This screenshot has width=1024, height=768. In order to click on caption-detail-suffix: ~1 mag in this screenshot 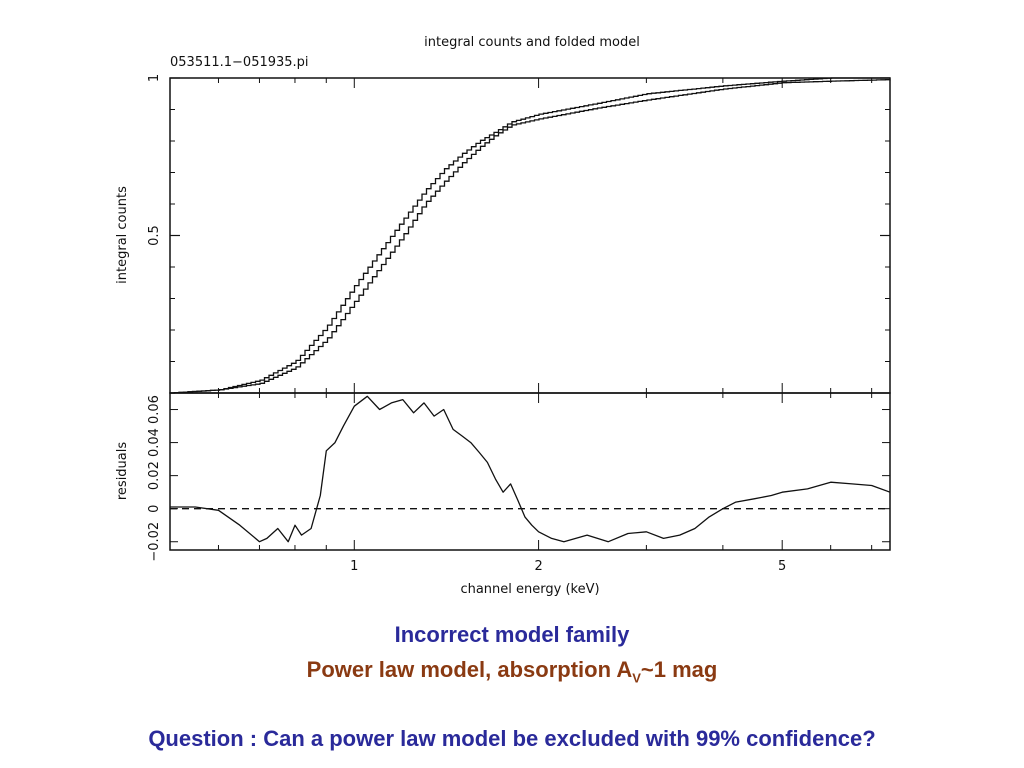, I will do `click(679, 669)`.